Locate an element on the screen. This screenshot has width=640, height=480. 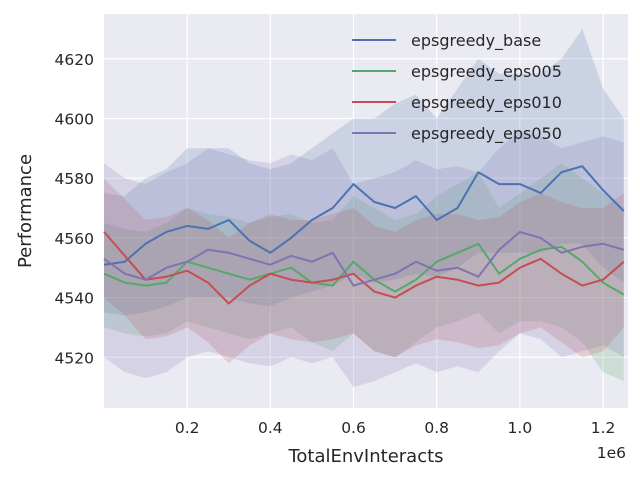
y-tick-label: 4520 is located at coordinates (74, 358).